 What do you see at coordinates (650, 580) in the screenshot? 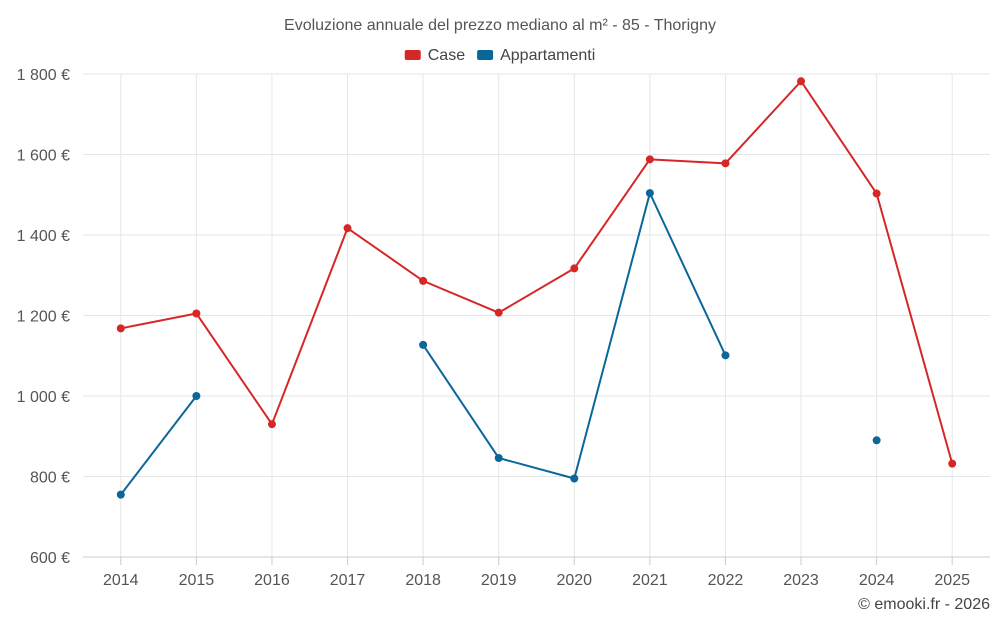
I see `x-tick-label: 2021` at bounding box center [650, 580].